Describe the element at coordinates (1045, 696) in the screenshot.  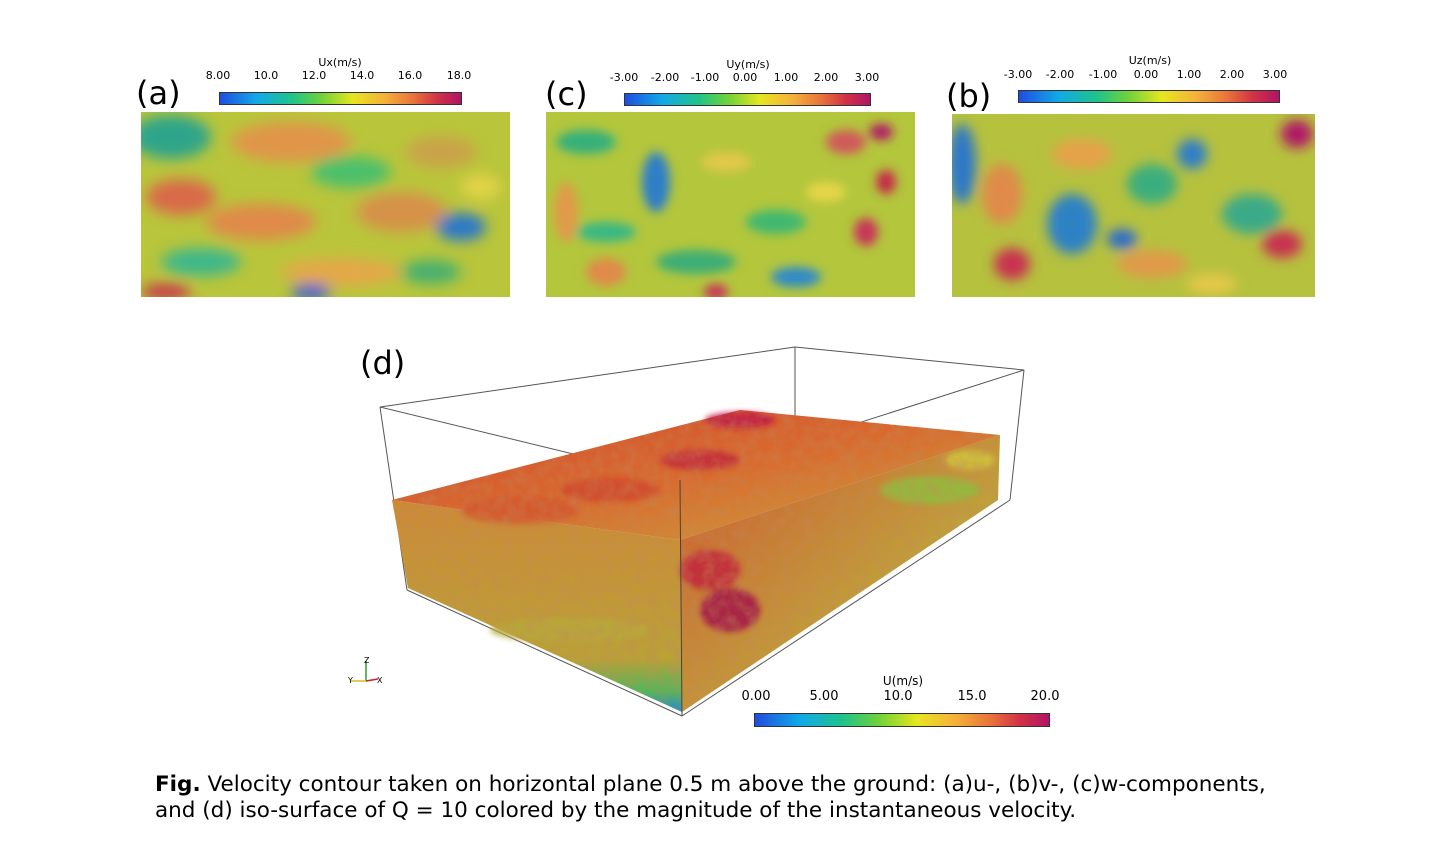
I see `colorbar-d-tick: 20.0` at that location.